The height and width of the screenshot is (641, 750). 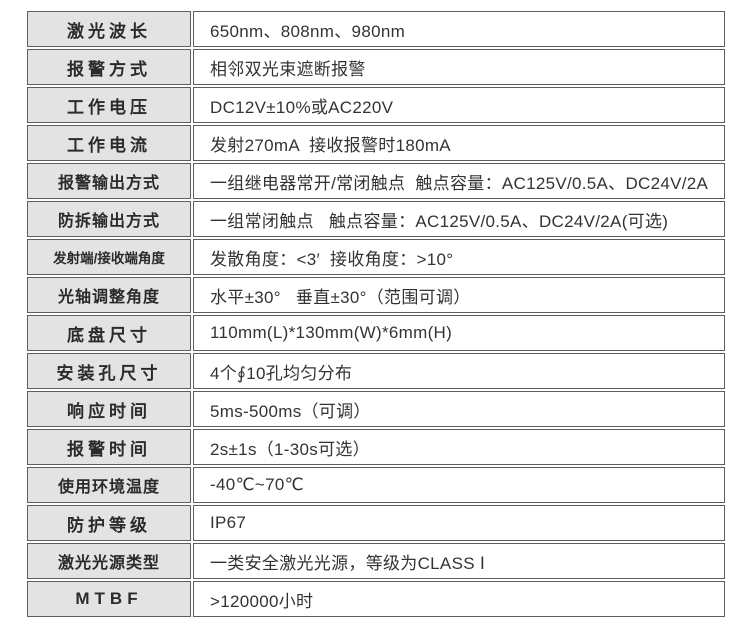 I want to click on table-row: MTBF >120000小时, so click(x=376, y=599).